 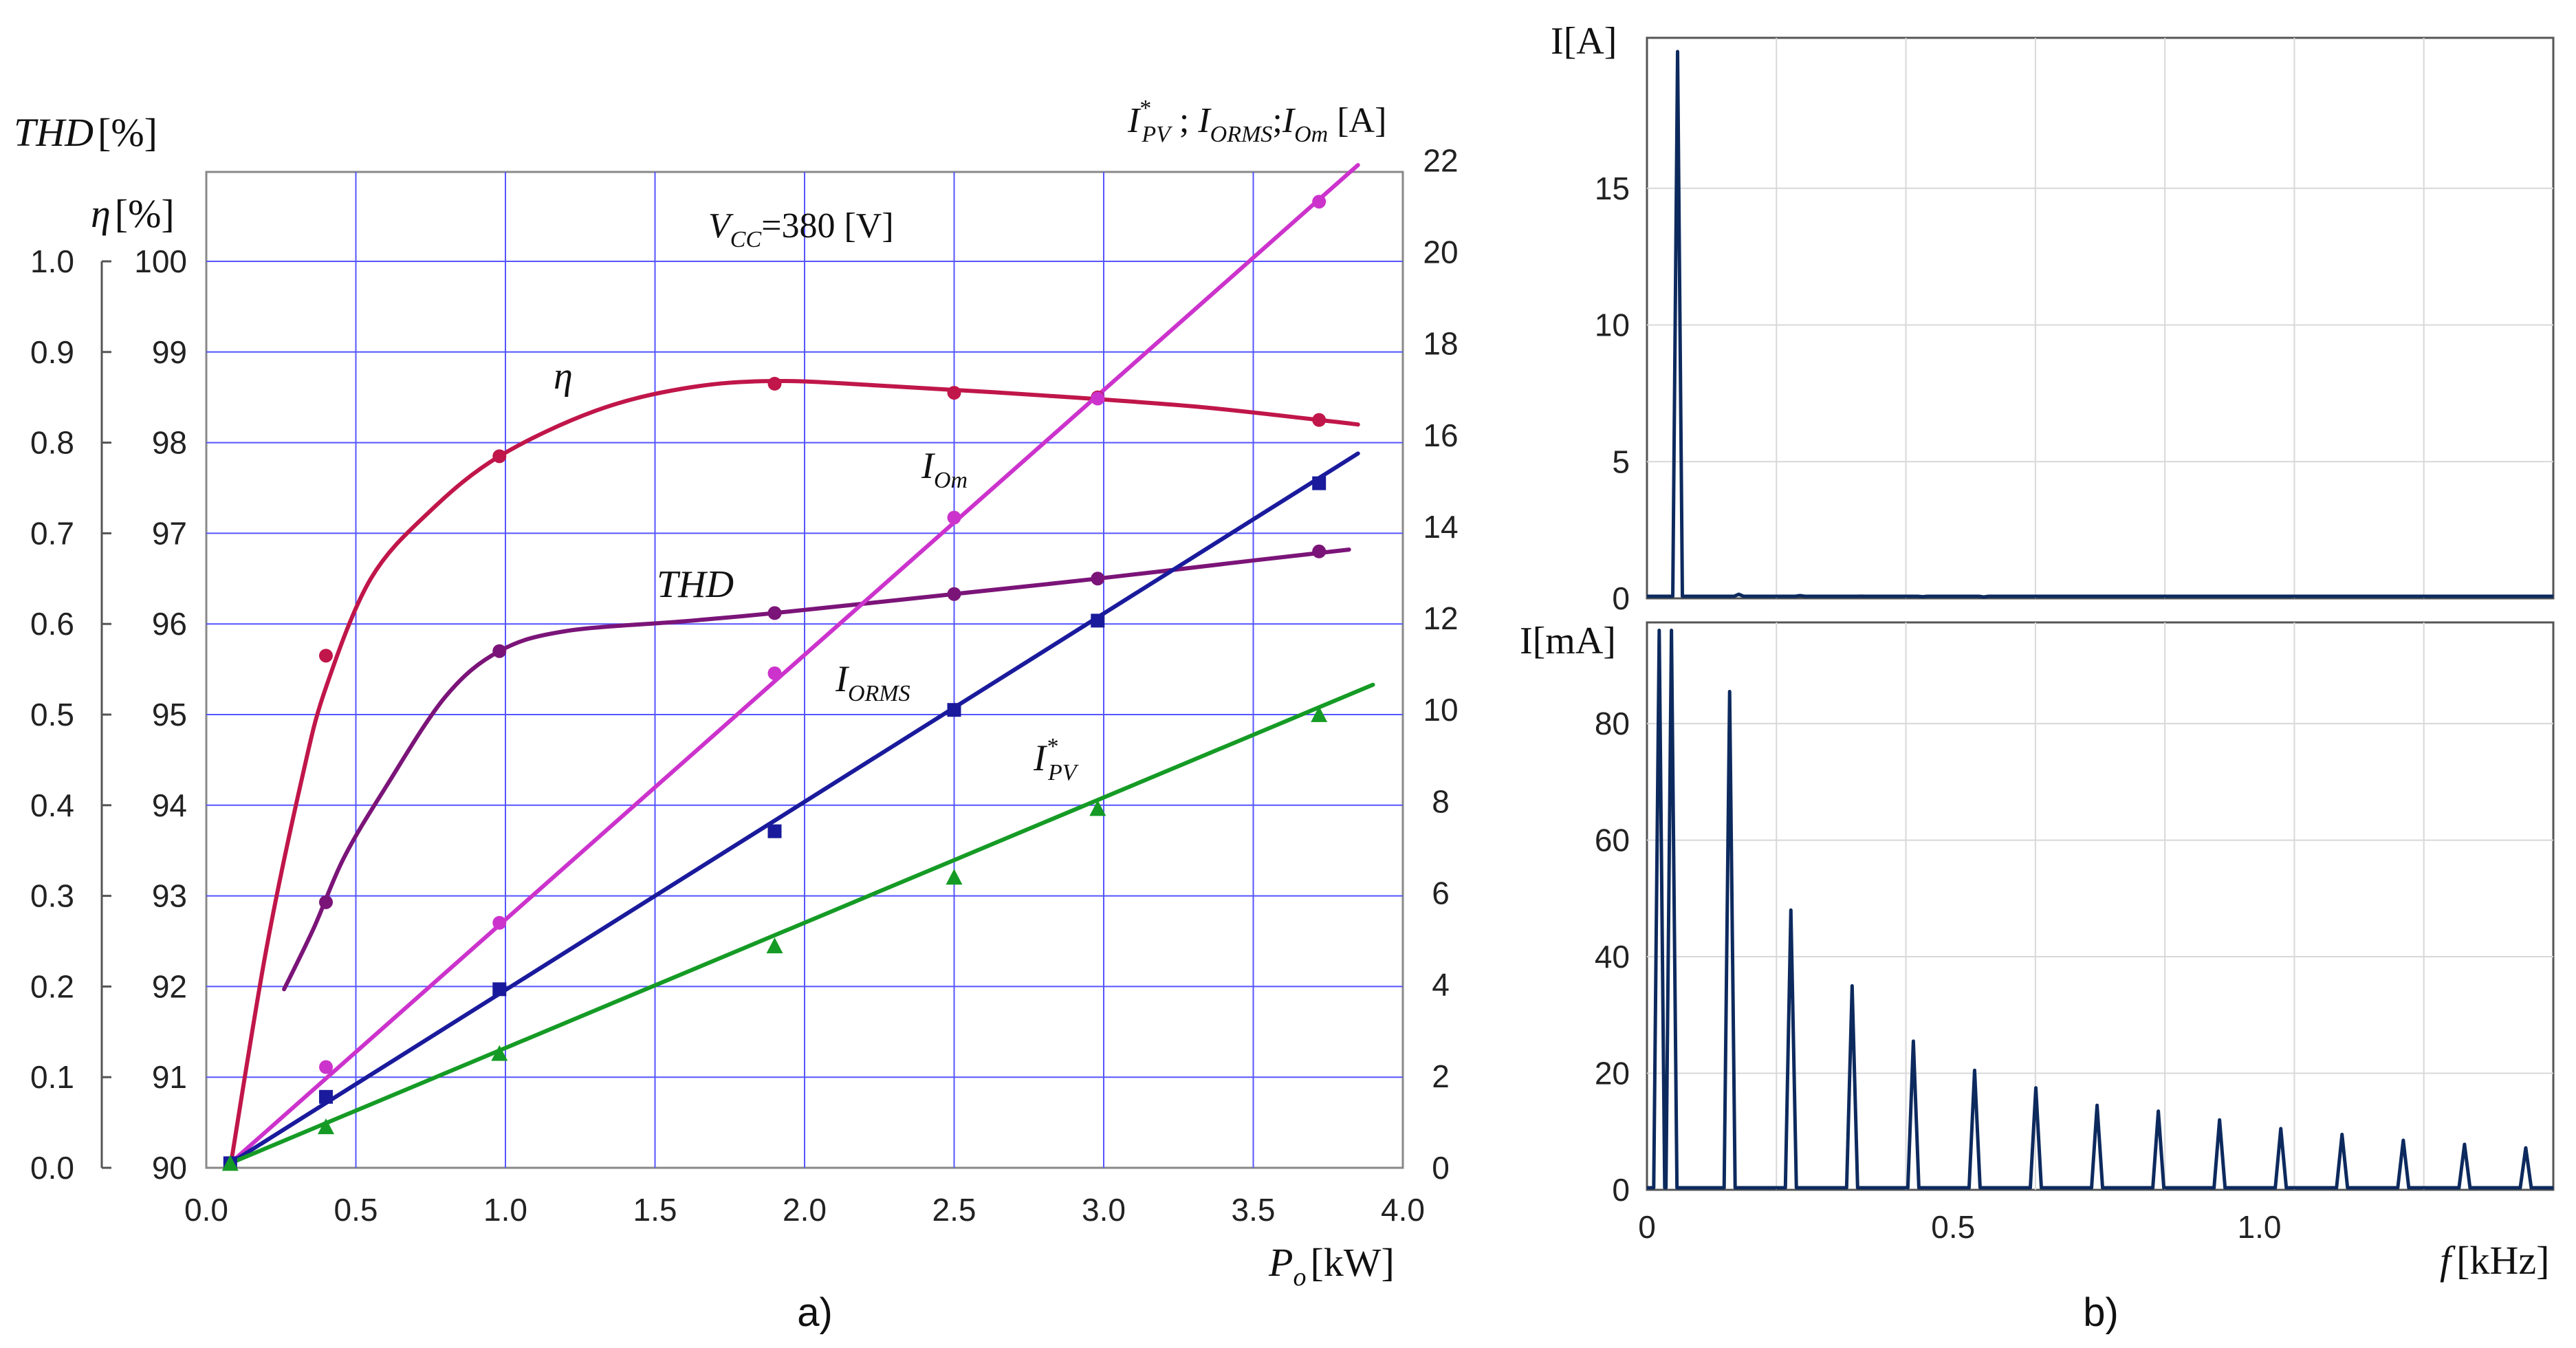 What do you see at coordinates (1145, 108) in the screenshot?
I see `current-axis-part-1: *` at bounding box center [1145, 108].